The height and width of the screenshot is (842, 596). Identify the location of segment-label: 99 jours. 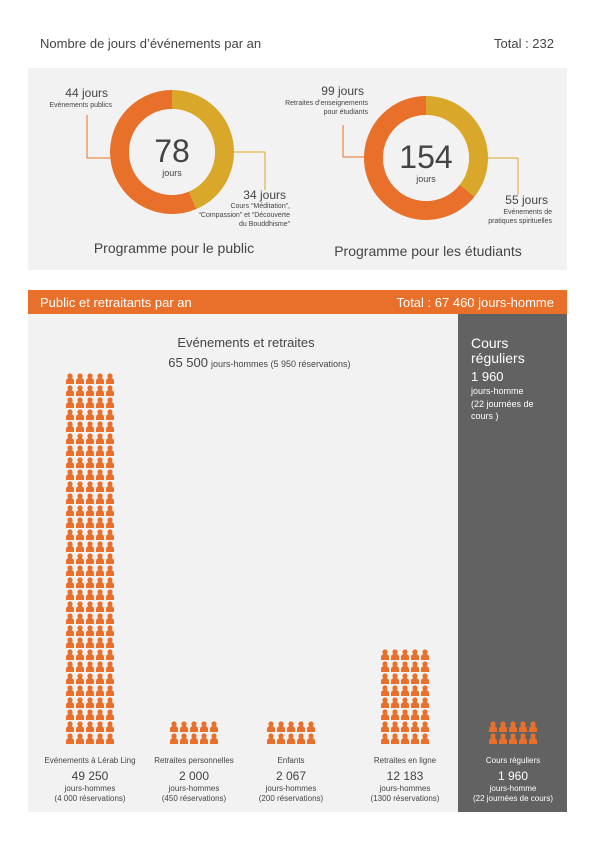
(342, 91).